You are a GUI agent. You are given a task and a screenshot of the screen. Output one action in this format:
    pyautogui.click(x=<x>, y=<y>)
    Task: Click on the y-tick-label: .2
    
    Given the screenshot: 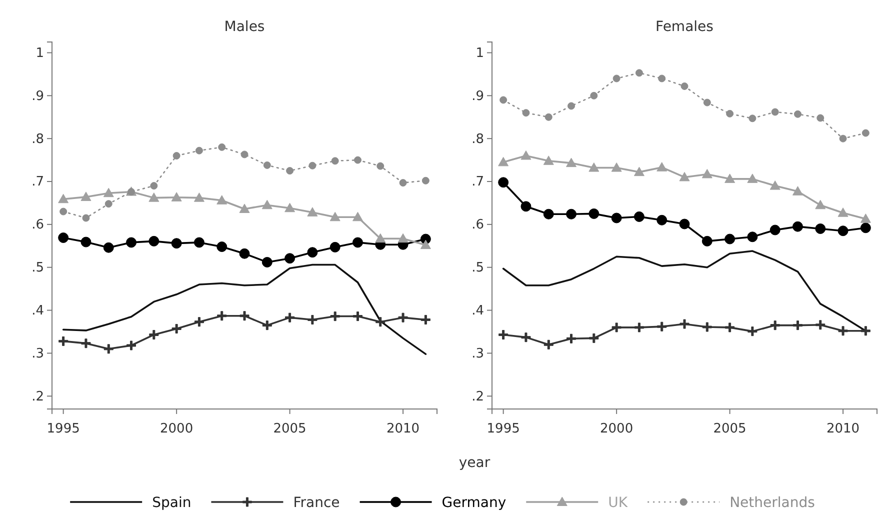 What is the action you would take?
    pyautogui.click(x=478, y=396)
    